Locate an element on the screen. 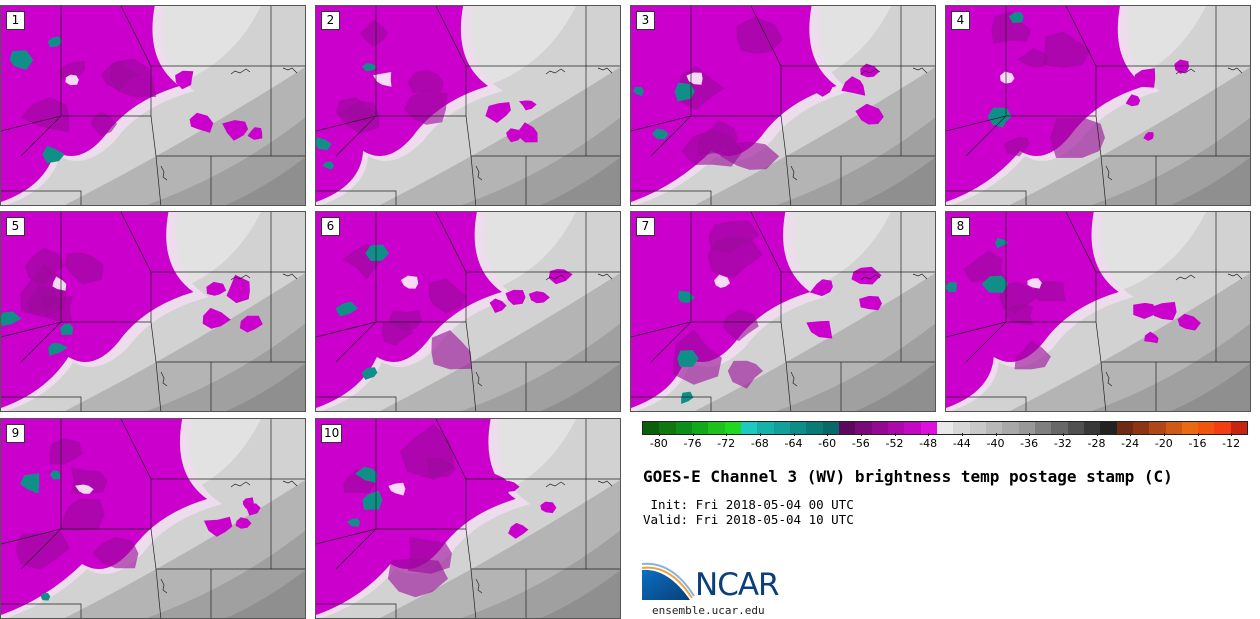 This screenshot has height=619, width=1260. website-url: ensemble.ucar.edu is located at coordinates (708, 610).